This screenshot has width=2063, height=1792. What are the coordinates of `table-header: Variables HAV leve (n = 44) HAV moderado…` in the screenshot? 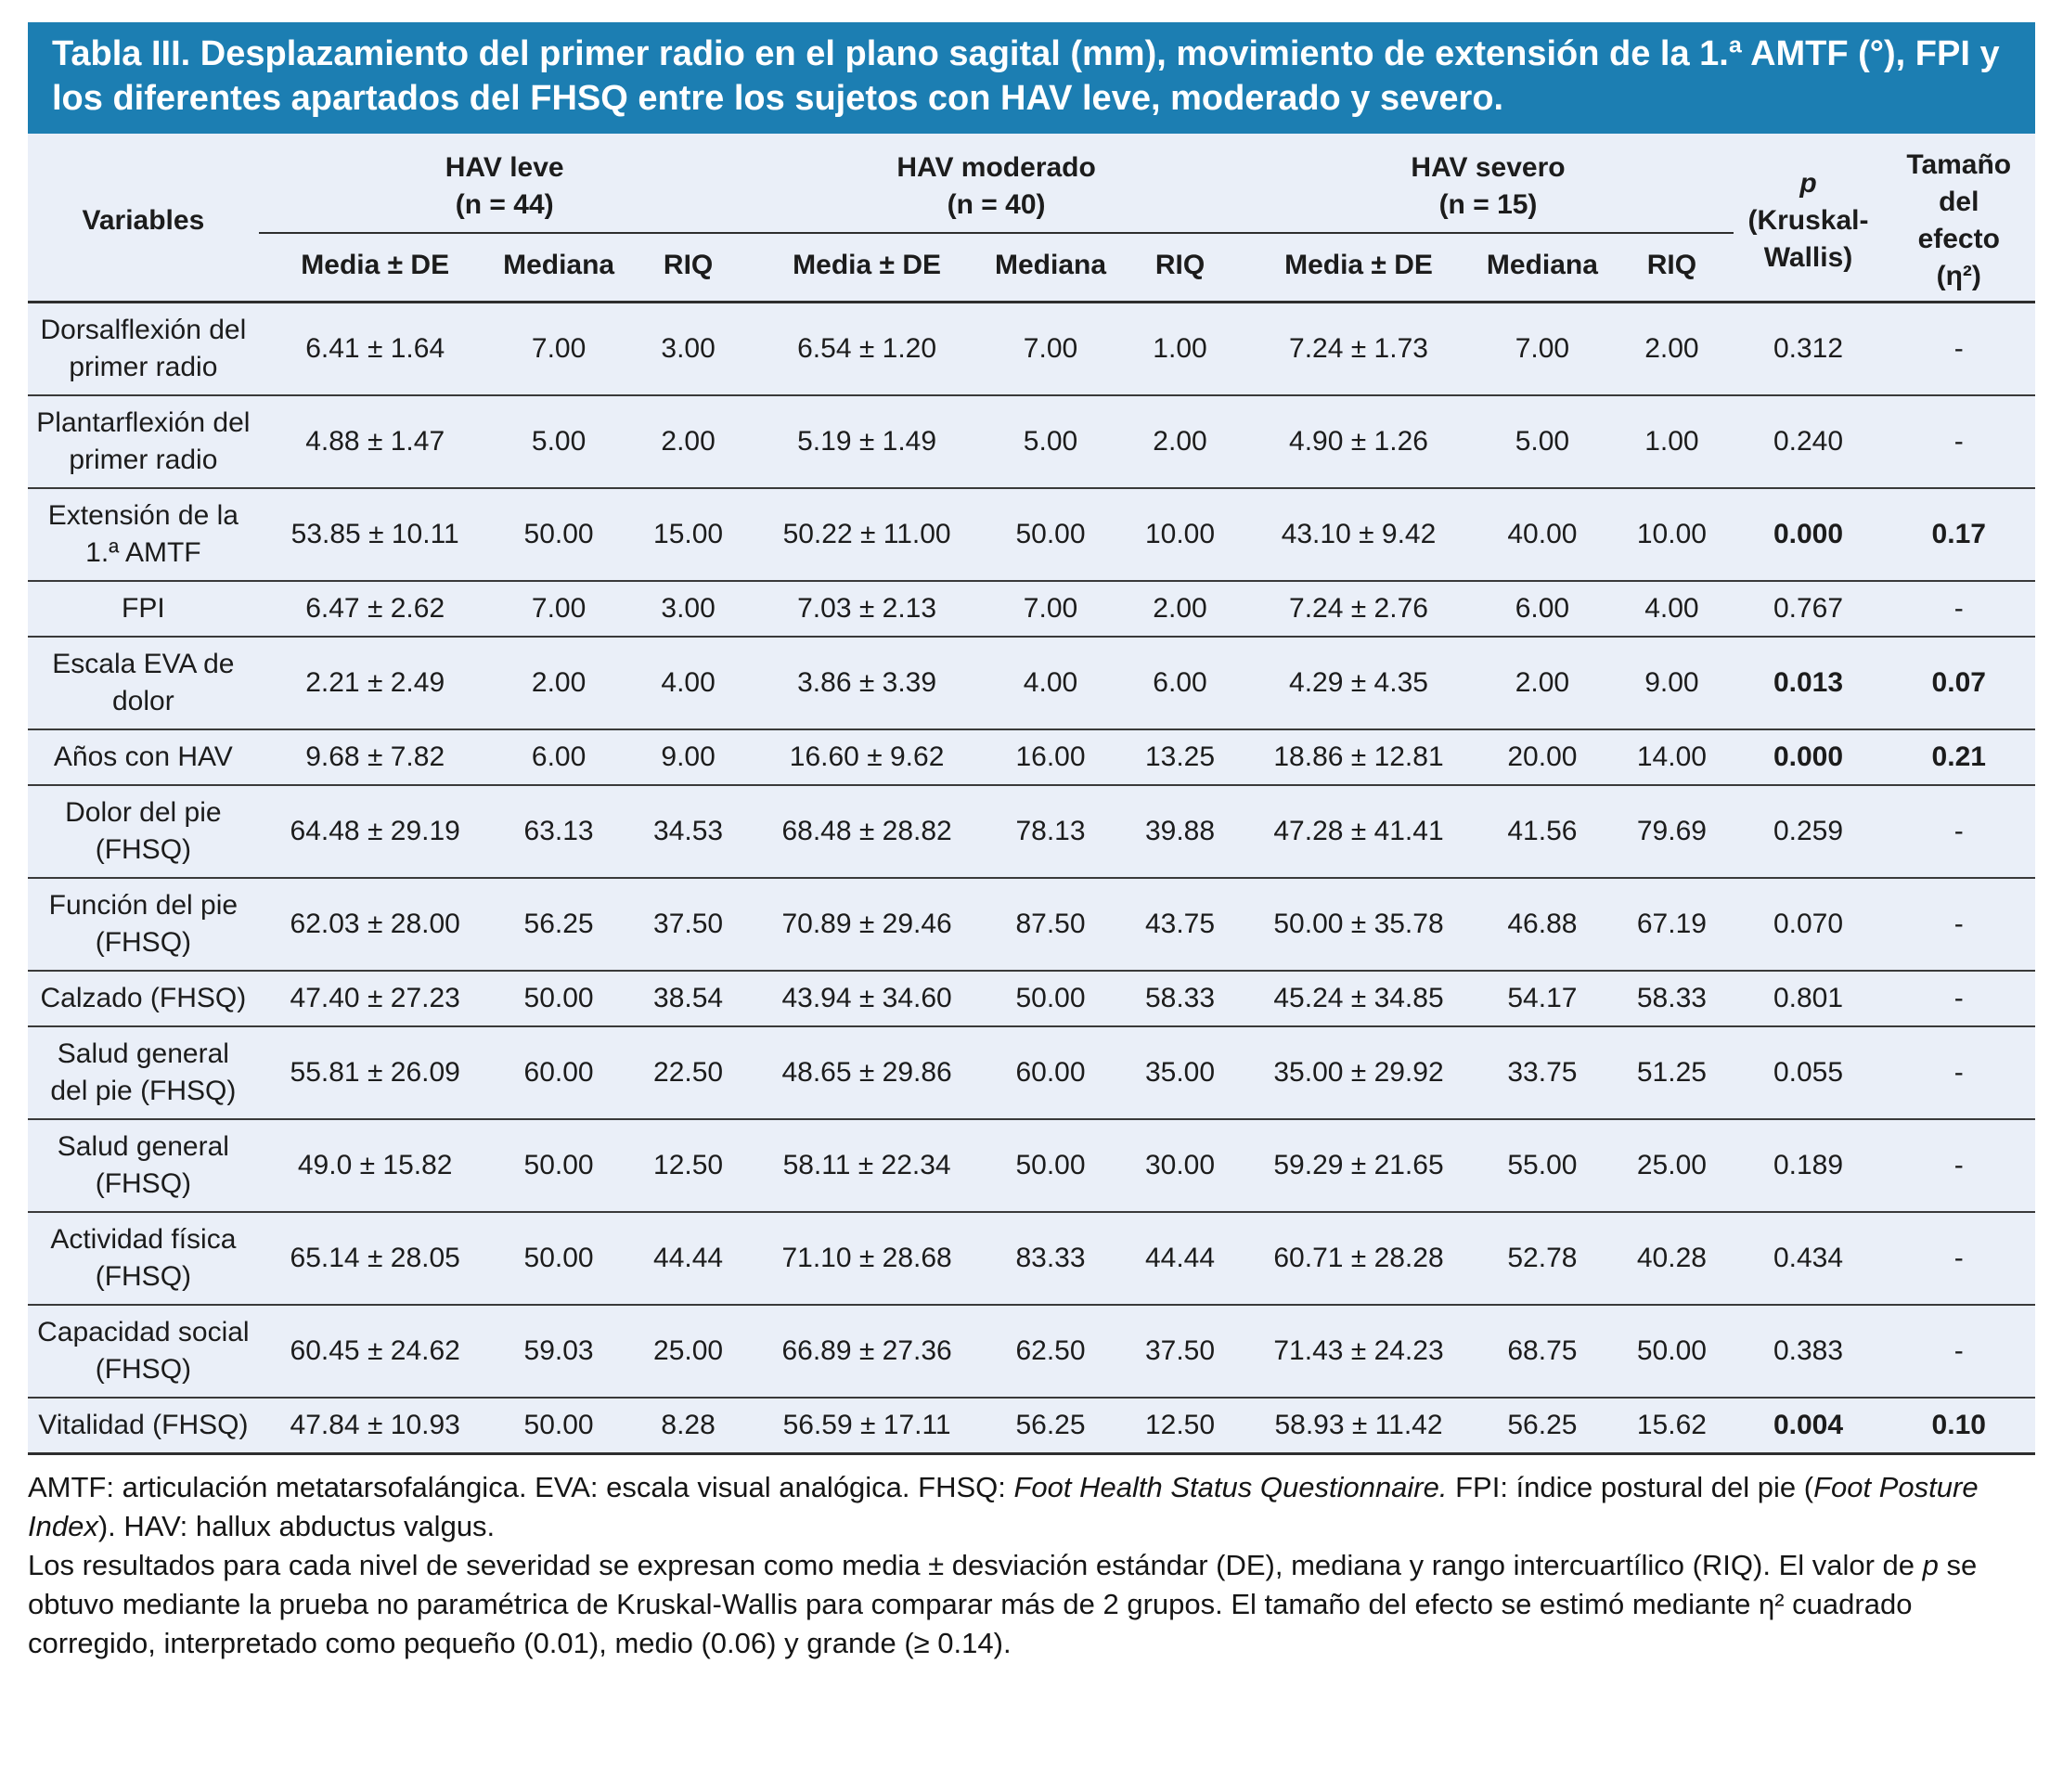 It's located at (1031, 218).